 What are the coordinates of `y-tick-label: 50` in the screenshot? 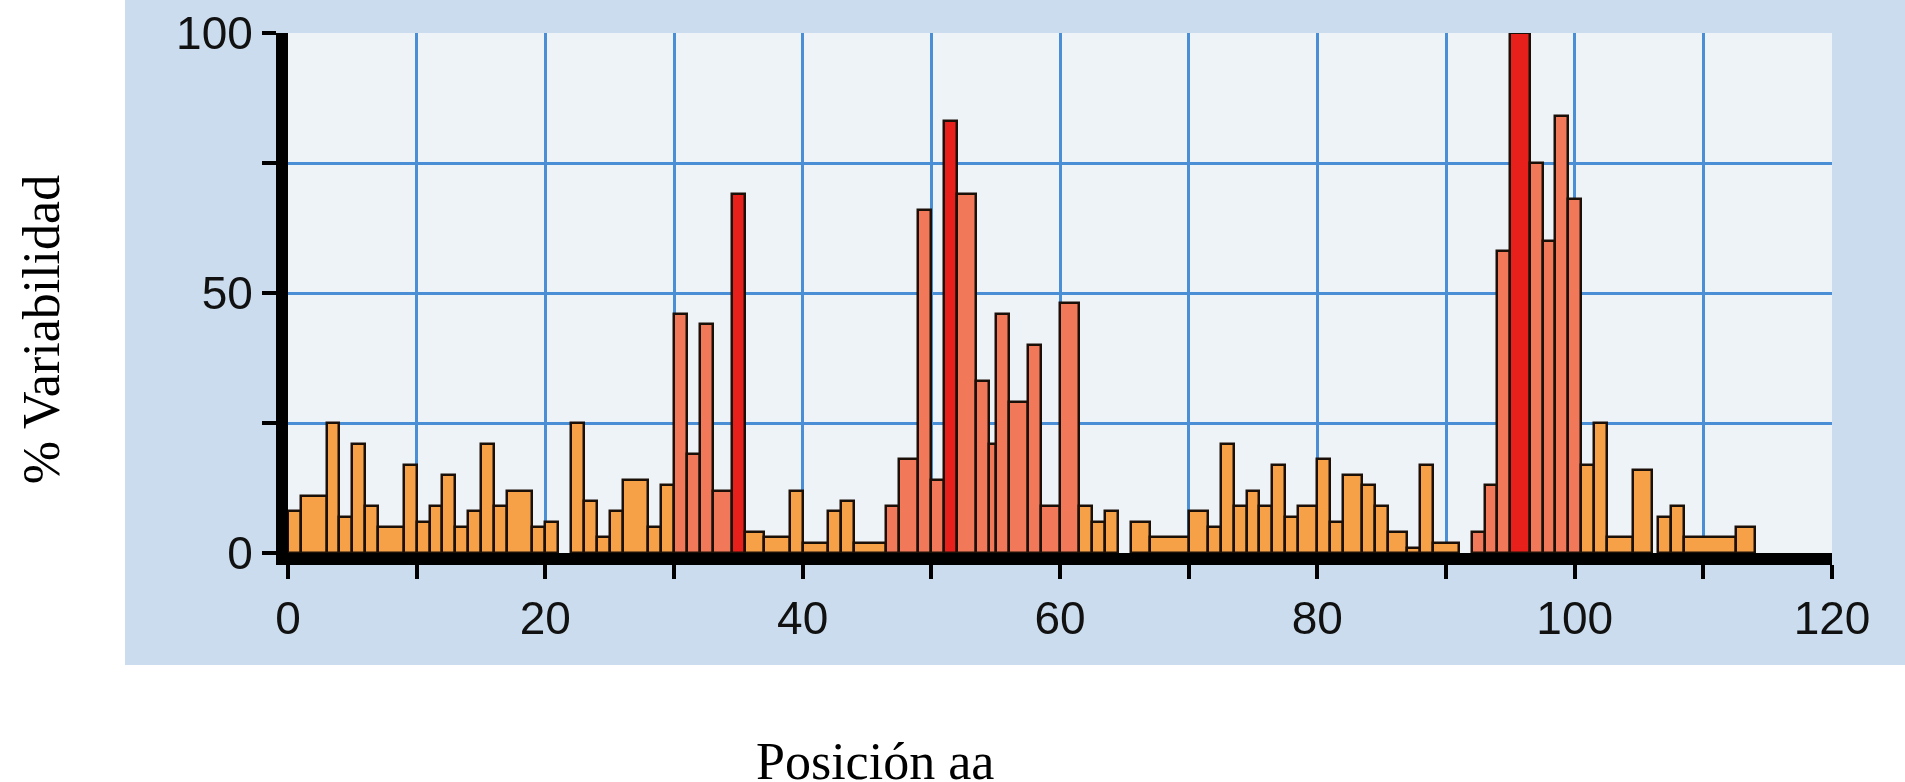 It's located at (227, 293).